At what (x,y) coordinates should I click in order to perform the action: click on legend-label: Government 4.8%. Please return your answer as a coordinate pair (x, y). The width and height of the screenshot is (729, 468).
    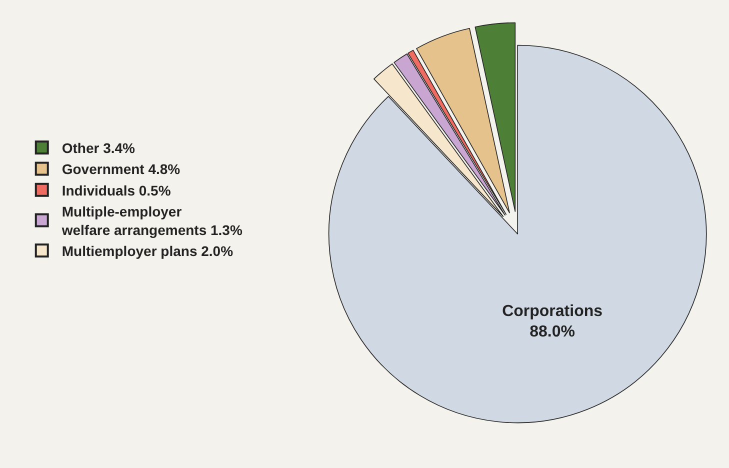
    Looking at the image, I should click on (121, 169).